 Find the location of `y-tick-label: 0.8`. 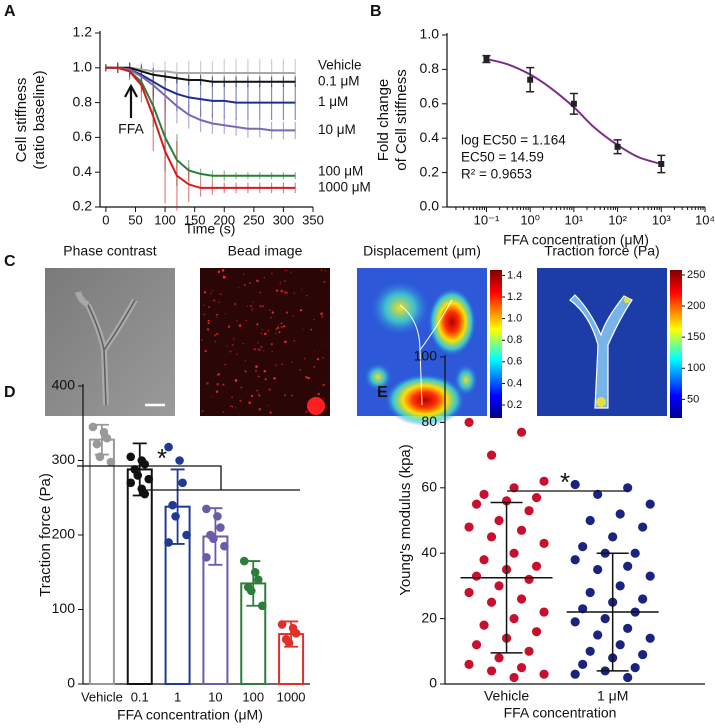

y-tick-label: 0.8 is located at coordinates (83, 101).